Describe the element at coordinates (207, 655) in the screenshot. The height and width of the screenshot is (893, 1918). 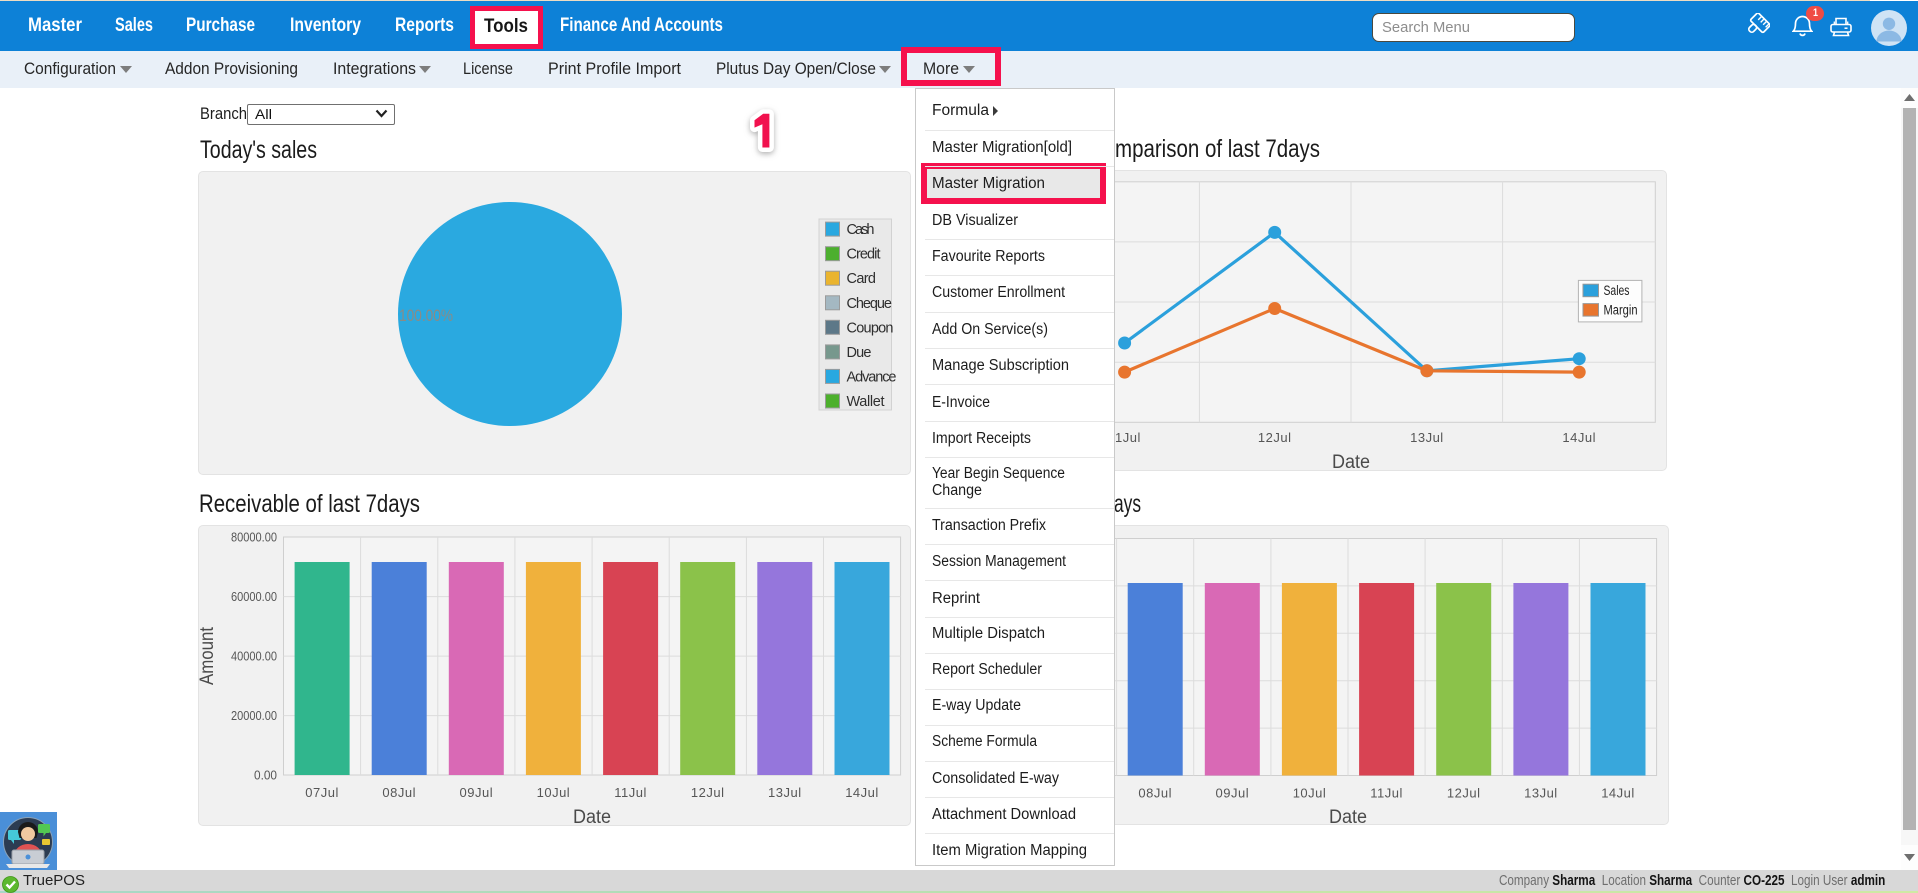
I see `svg-text: Amount` at that location.